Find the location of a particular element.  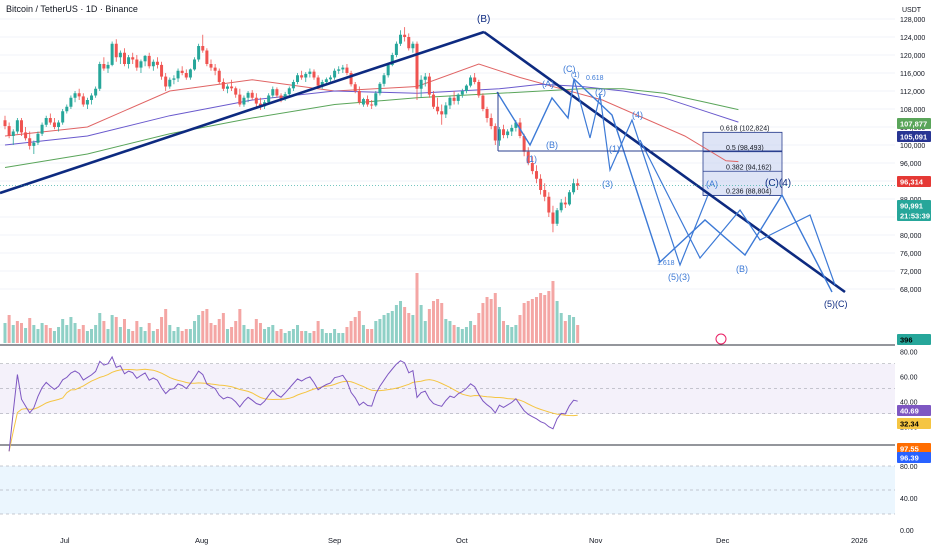

wave-label: 0.618 is located at coordinates (595, 78).